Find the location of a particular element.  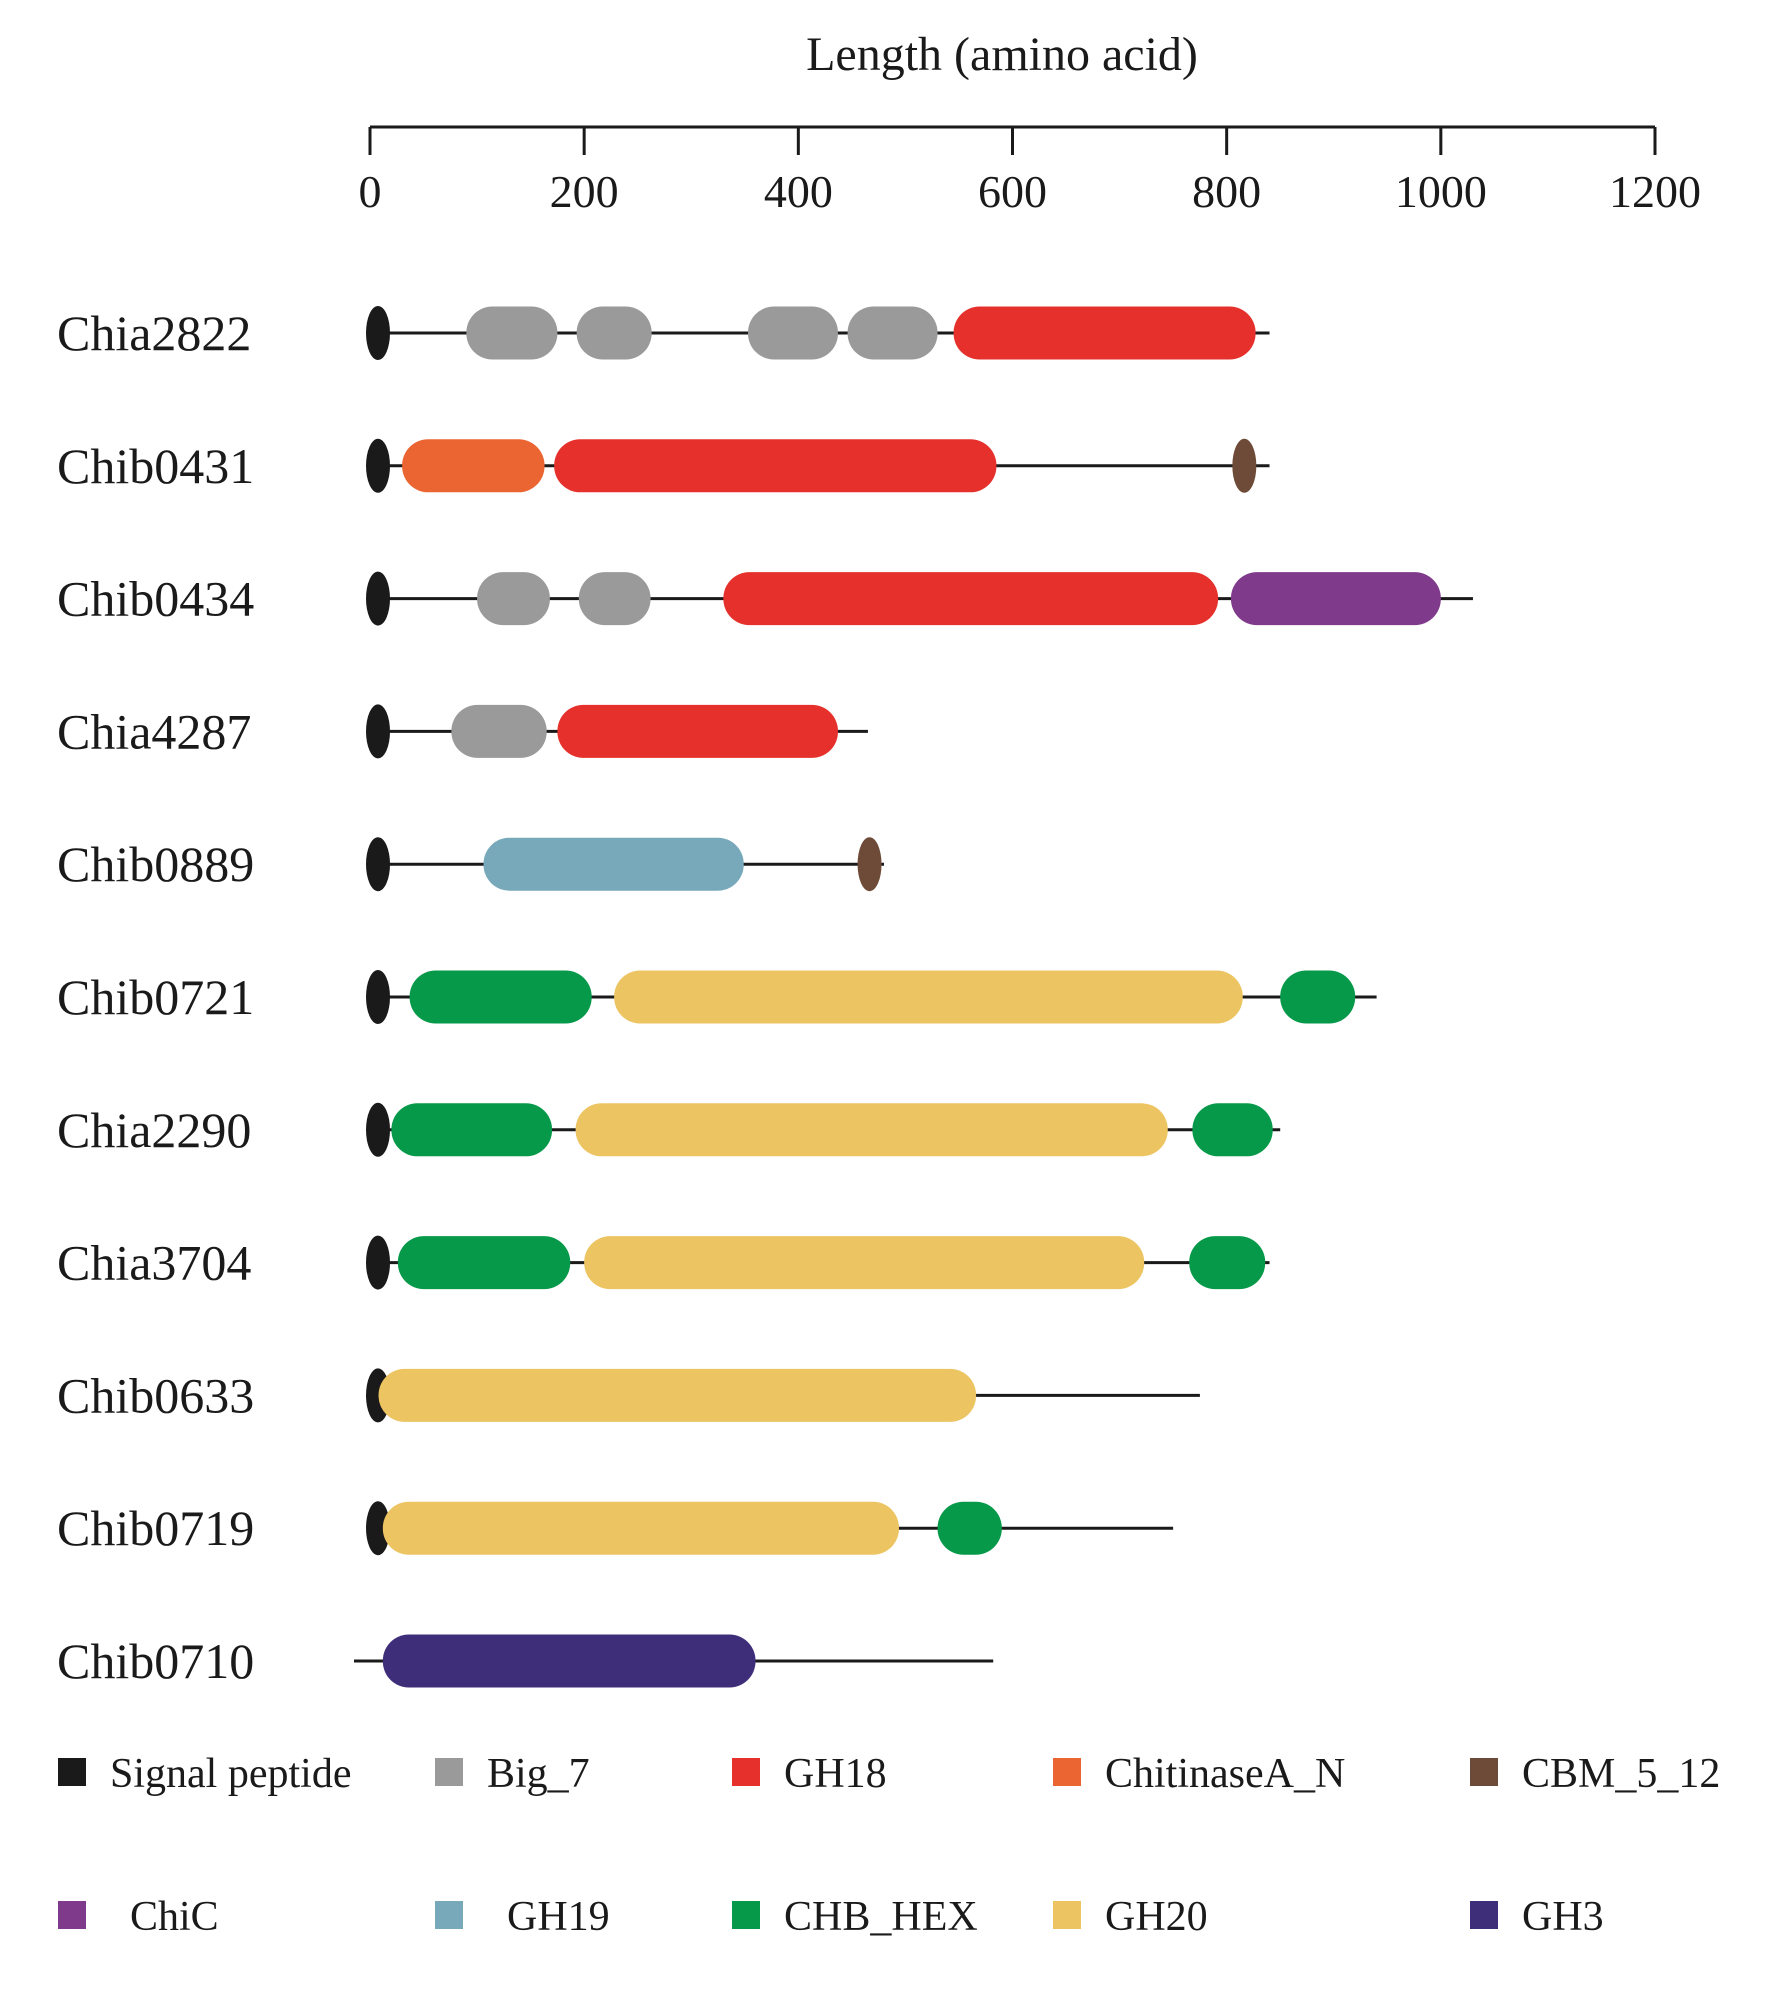

protein-label: Chib0889 is located at coordinates (155, 864).